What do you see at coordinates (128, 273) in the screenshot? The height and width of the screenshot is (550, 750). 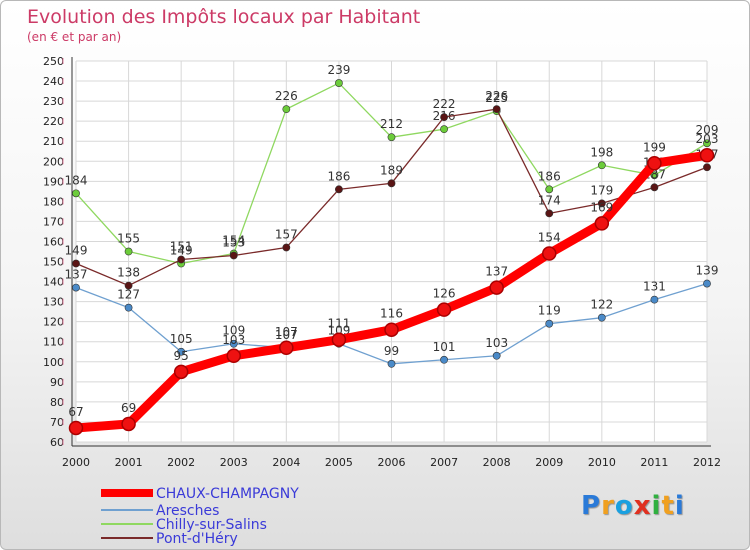 I see `data-label: 138` at bounding box center [128, 273].